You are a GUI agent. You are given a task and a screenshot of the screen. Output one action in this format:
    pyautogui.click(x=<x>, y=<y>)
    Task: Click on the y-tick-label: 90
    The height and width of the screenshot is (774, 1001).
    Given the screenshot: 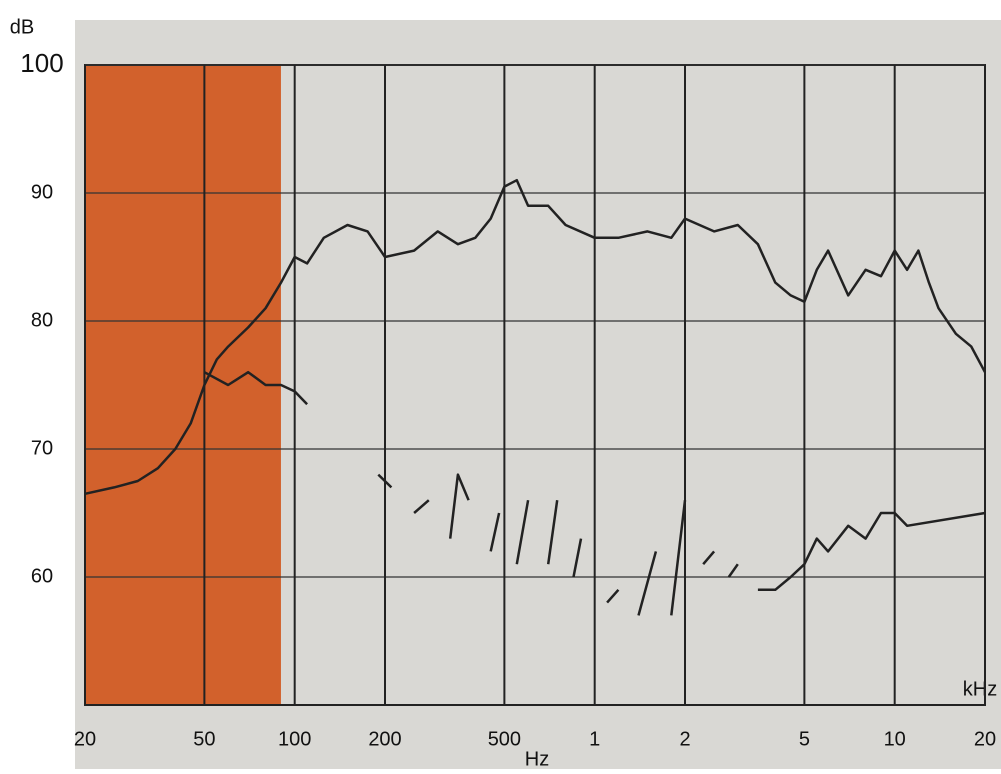 What is the action you would take?
    pyautogui.click(x=42, y=192)
    